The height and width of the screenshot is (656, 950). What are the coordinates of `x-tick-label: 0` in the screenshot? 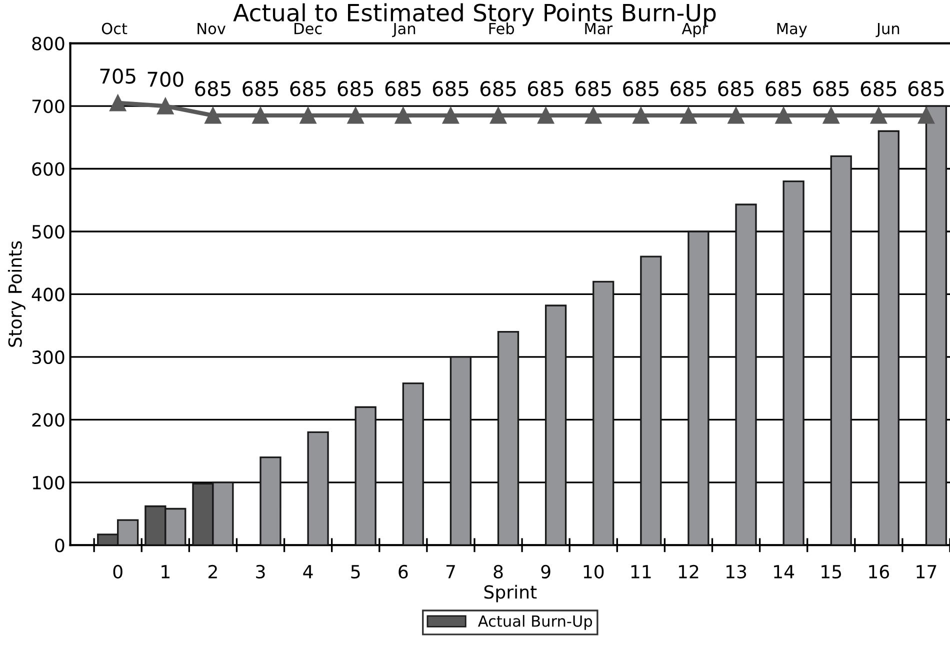 It's located at (117, 571).